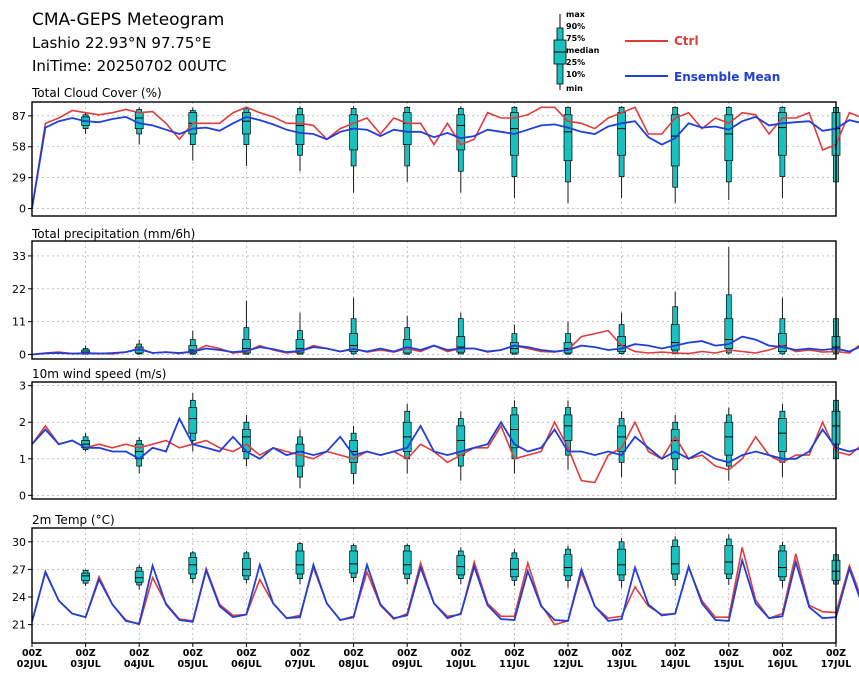  I want to click on y-tick-label: 87, so click(19, 116).